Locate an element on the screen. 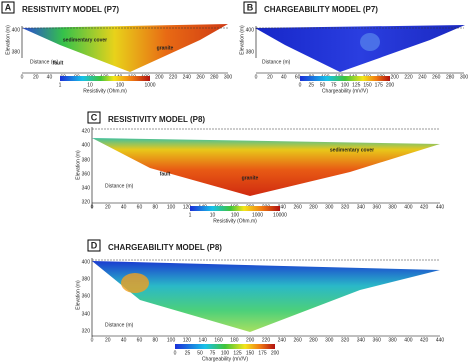 This screenshot has width=474, height=363. x-tick-label: 140 is located at coordinates (203, 340).